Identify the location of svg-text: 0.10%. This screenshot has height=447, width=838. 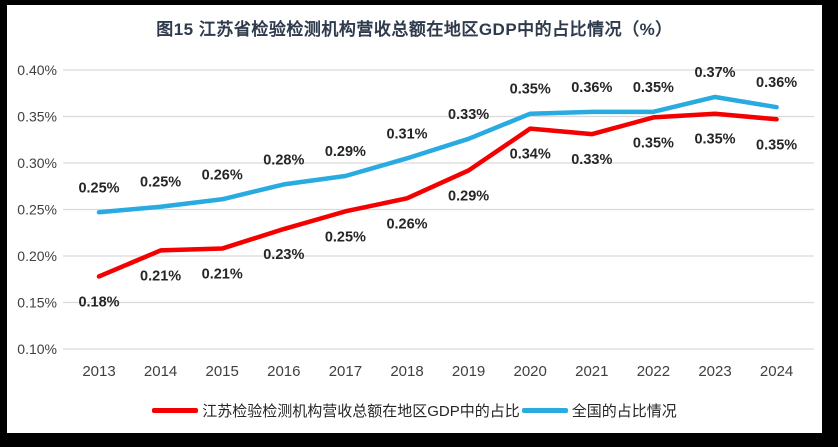
(37, 349).